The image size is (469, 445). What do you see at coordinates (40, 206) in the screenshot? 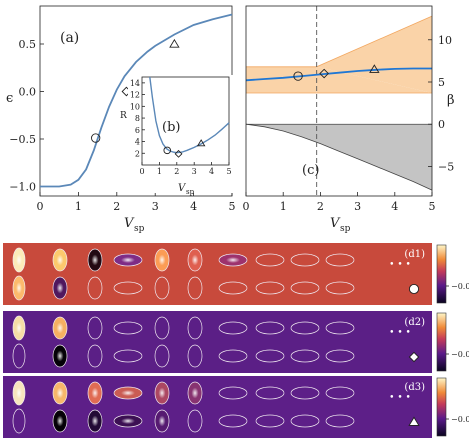
I see `panel-a-xtick-label: 0` at bounding box center [40, 206].